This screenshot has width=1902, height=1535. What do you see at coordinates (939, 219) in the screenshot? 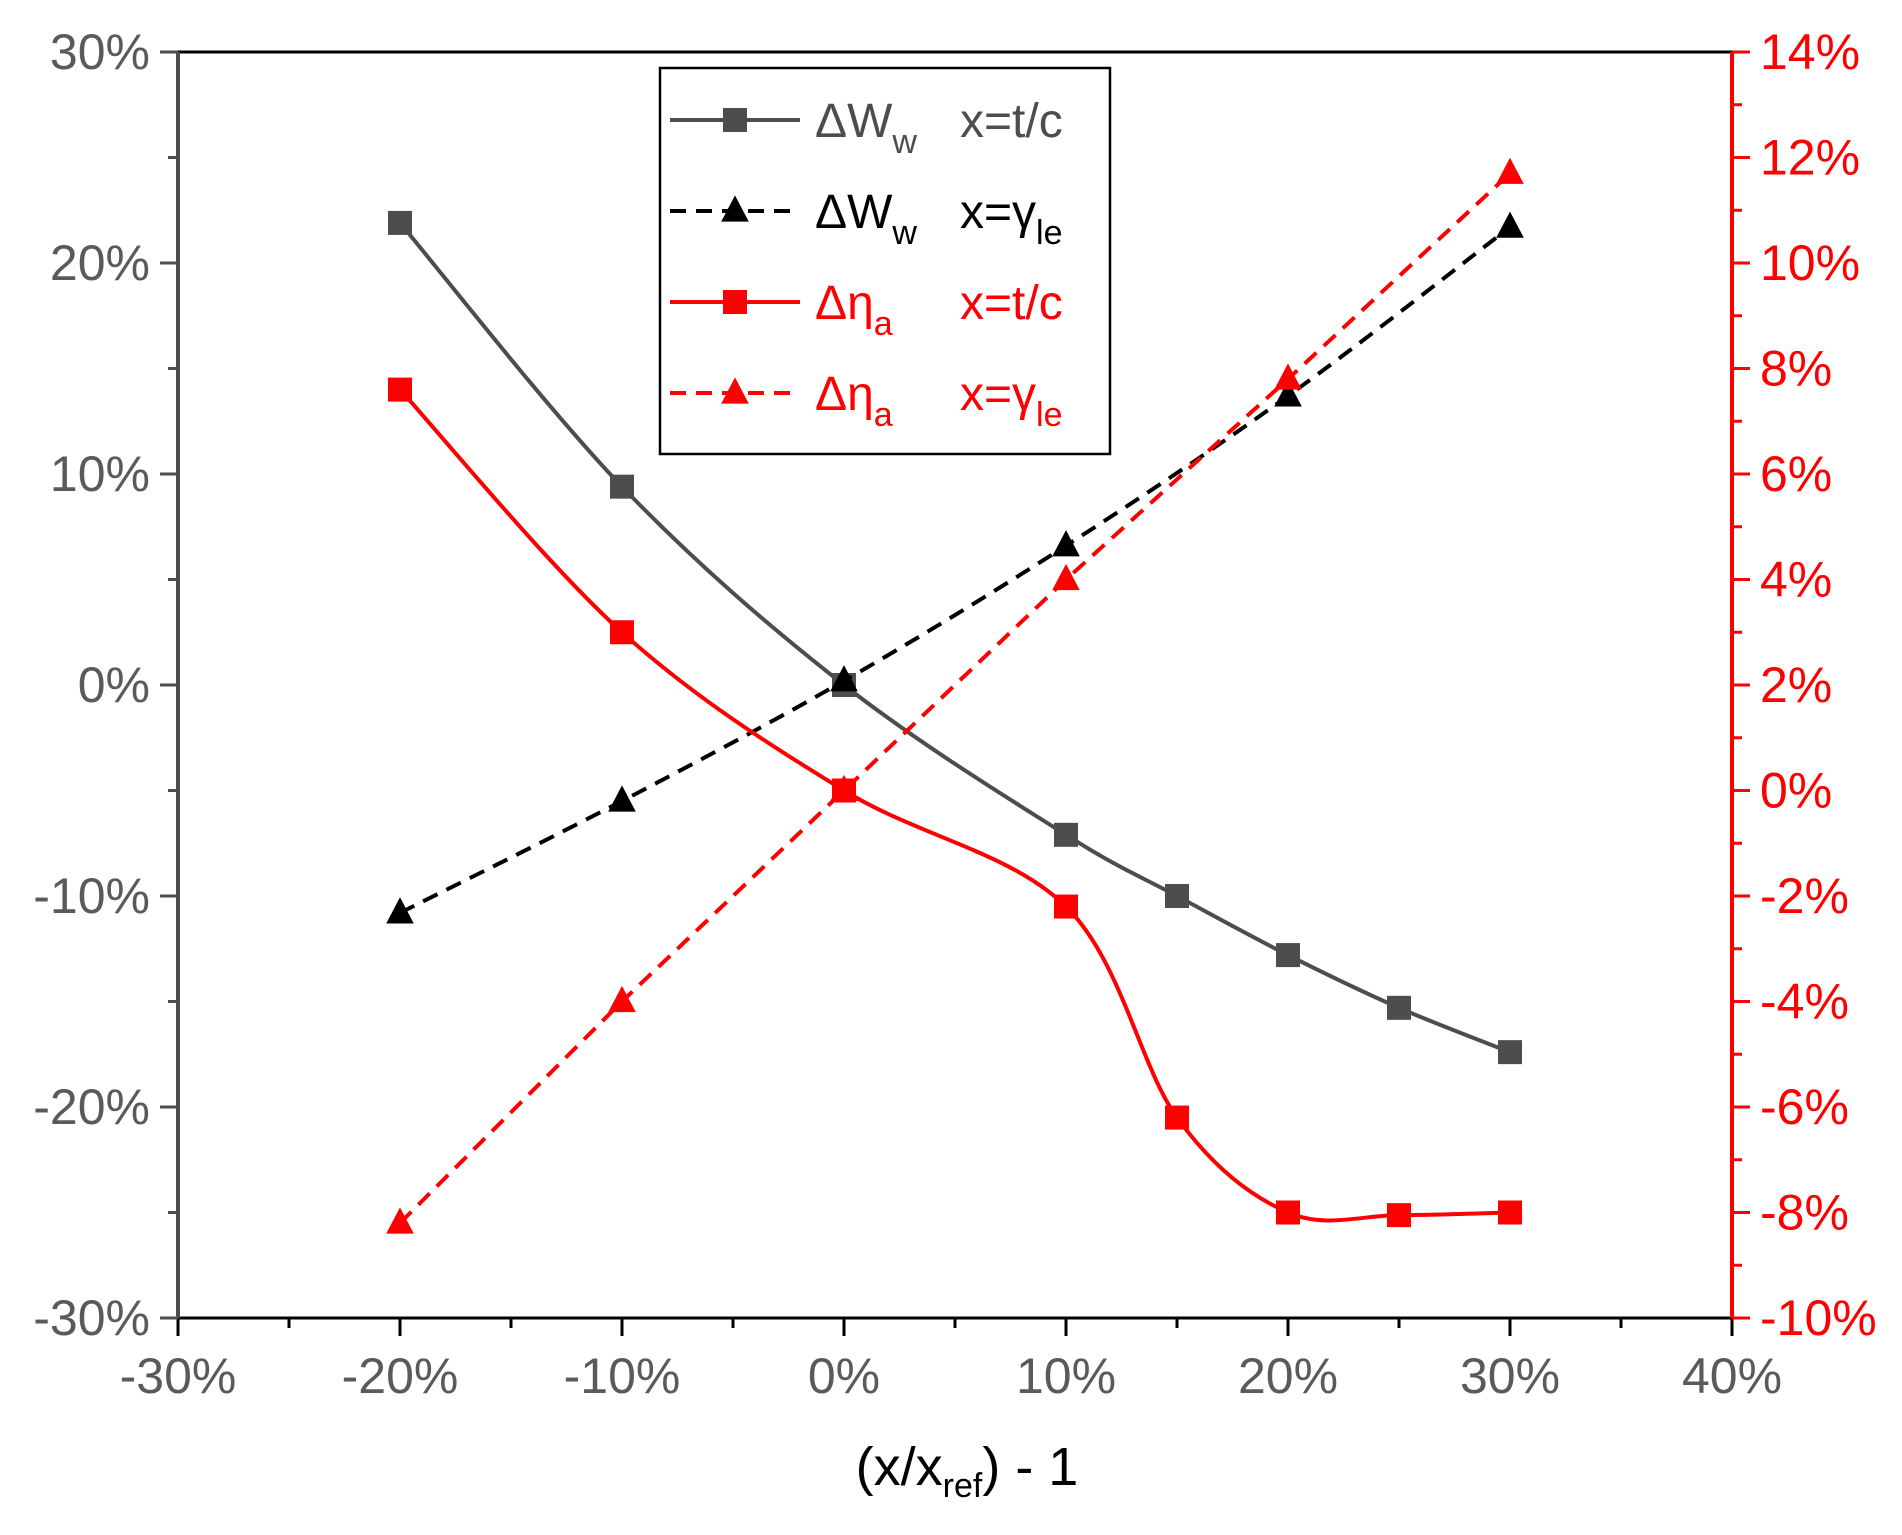
I see `legend-label: ΔWw x=γle` at bounding box center [939, 219].